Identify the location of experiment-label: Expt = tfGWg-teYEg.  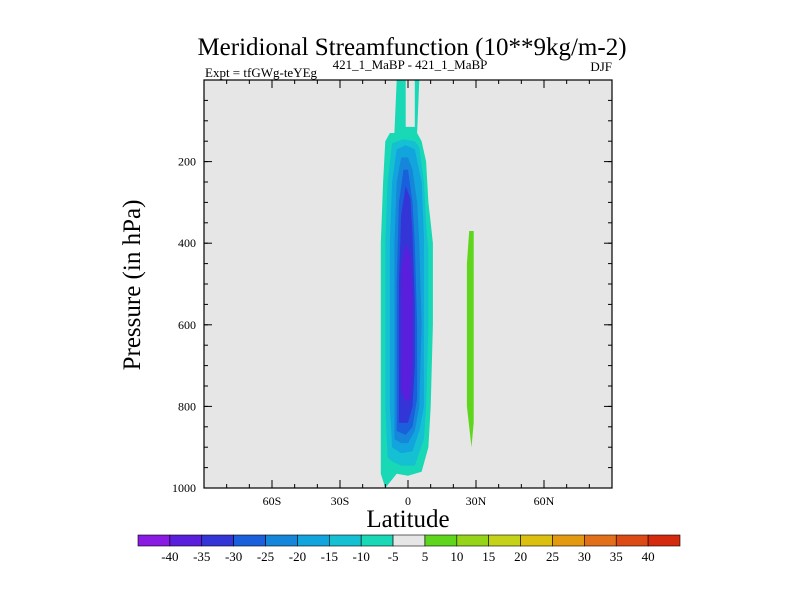
(261, 72).